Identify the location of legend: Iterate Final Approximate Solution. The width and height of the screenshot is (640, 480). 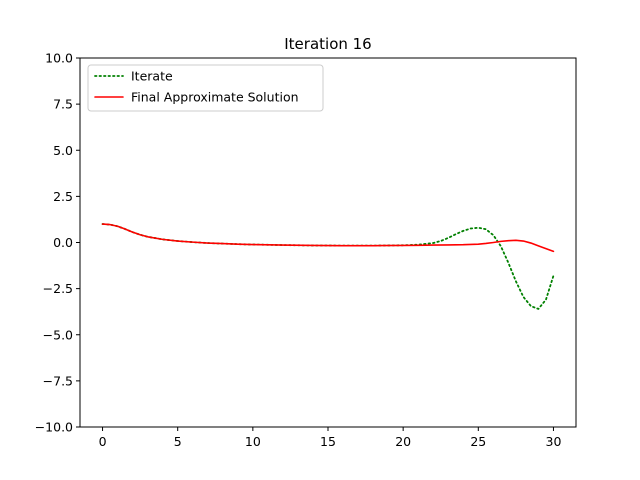
(205, 88).